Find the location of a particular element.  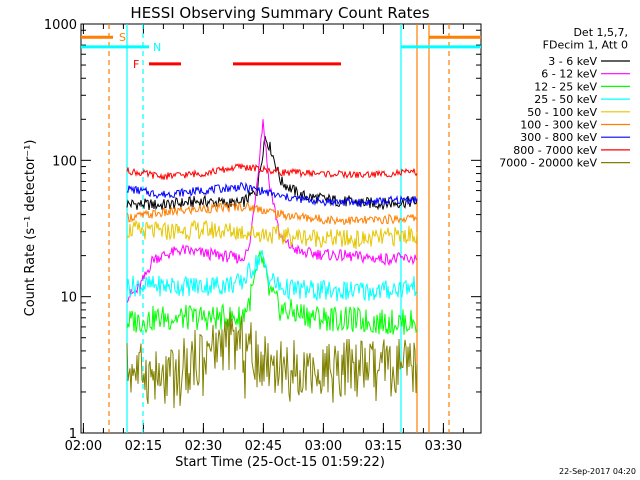

chart-title: HESSI Observing Summary Count Rates is located at coordinates (279, 13).